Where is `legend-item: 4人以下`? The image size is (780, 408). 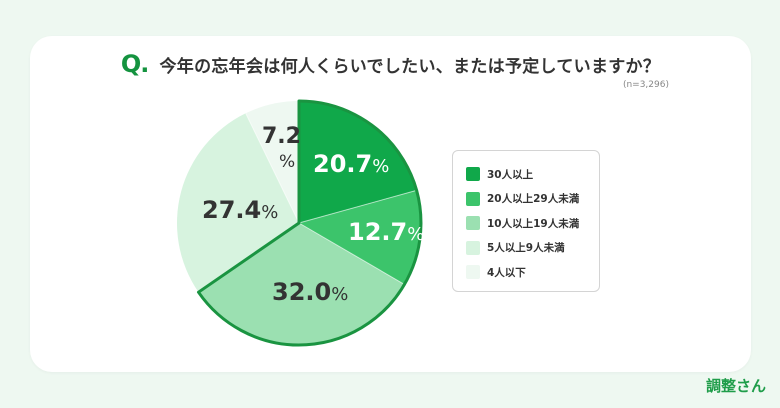
legend-item: 4人以下 is located at coordinates (532, 272).